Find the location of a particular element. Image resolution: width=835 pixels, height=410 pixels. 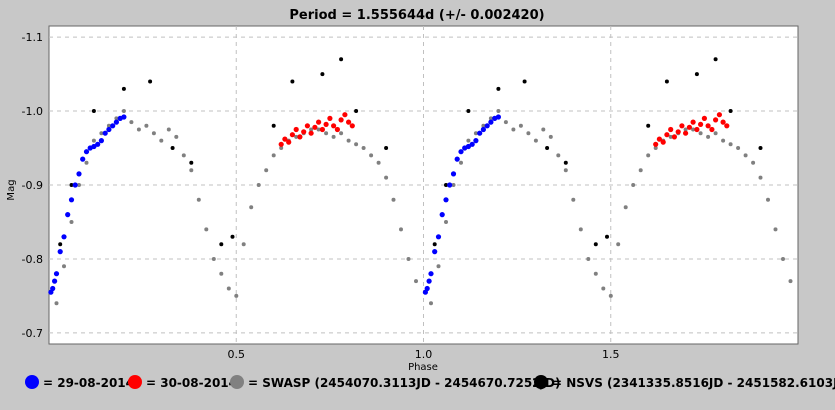

legend-label-29-08-2014: = 29-08-2014 is located at coordinates (88, 383).